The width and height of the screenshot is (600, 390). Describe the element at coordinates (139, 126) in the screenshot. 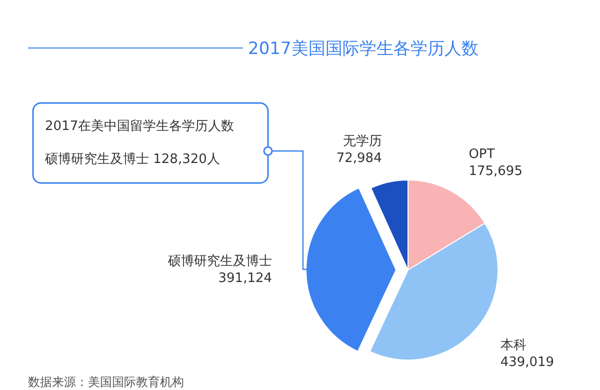

I see `text: 2017在美中国留学生各学历人数` at that location.